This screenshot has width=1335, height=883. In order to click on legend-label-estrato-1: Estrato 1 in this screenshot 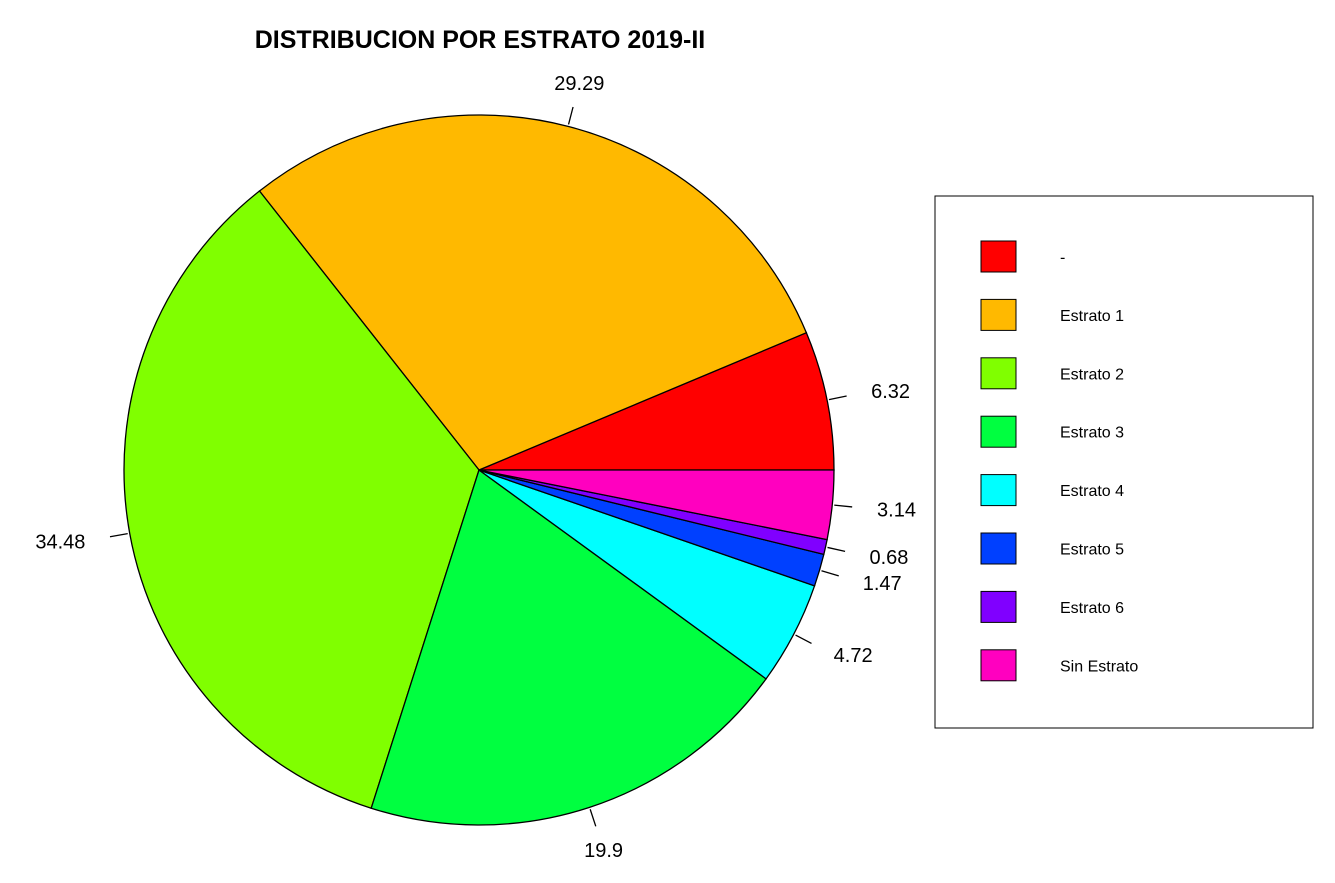, I will do `click(1092, 316)`.